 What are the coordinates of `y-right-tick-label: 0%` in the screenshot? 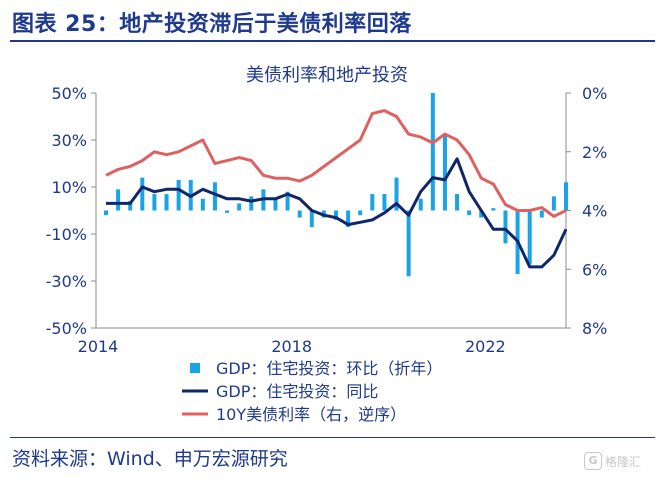 It's located at (594, 93).